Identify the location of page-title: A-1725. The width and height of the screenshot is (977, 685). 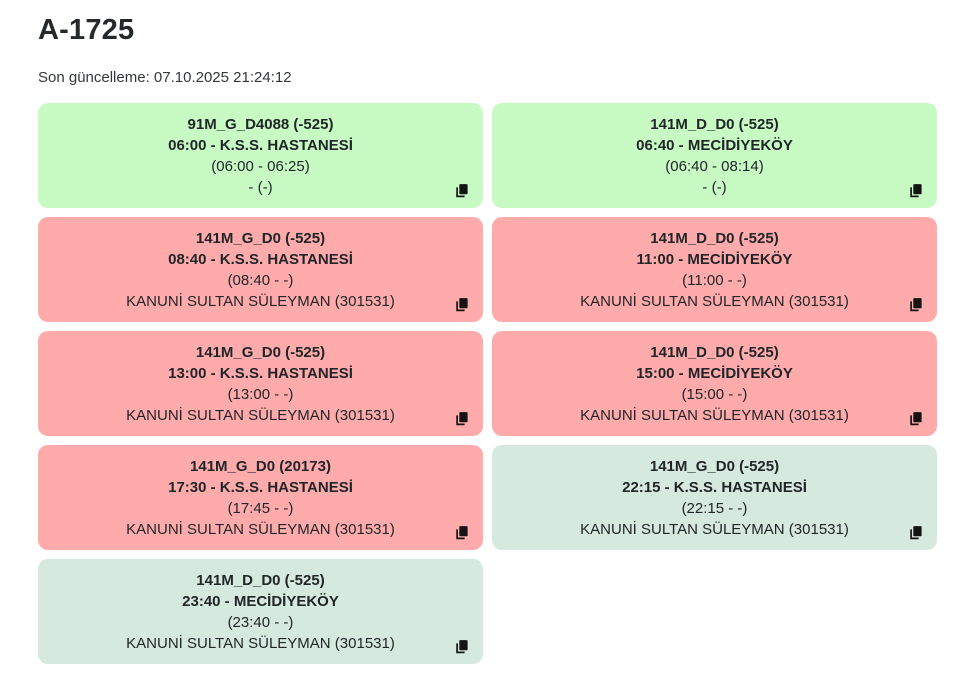
(86, 30).